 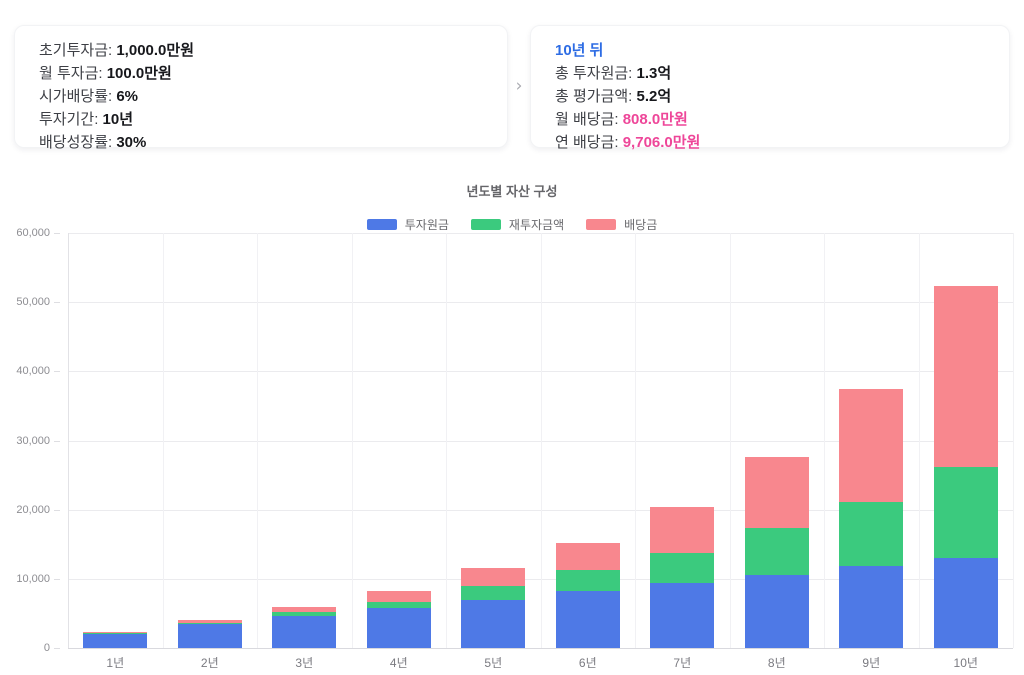 I want to click on legend-item: 재투자금액, so click(x=517, y=224).